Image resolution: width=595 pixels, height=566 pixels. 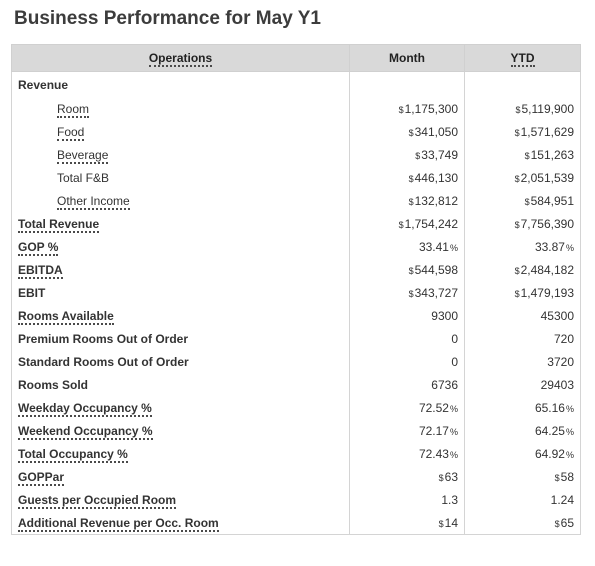 I want to click on ytd-value-cell, so click(x=522, y=84).